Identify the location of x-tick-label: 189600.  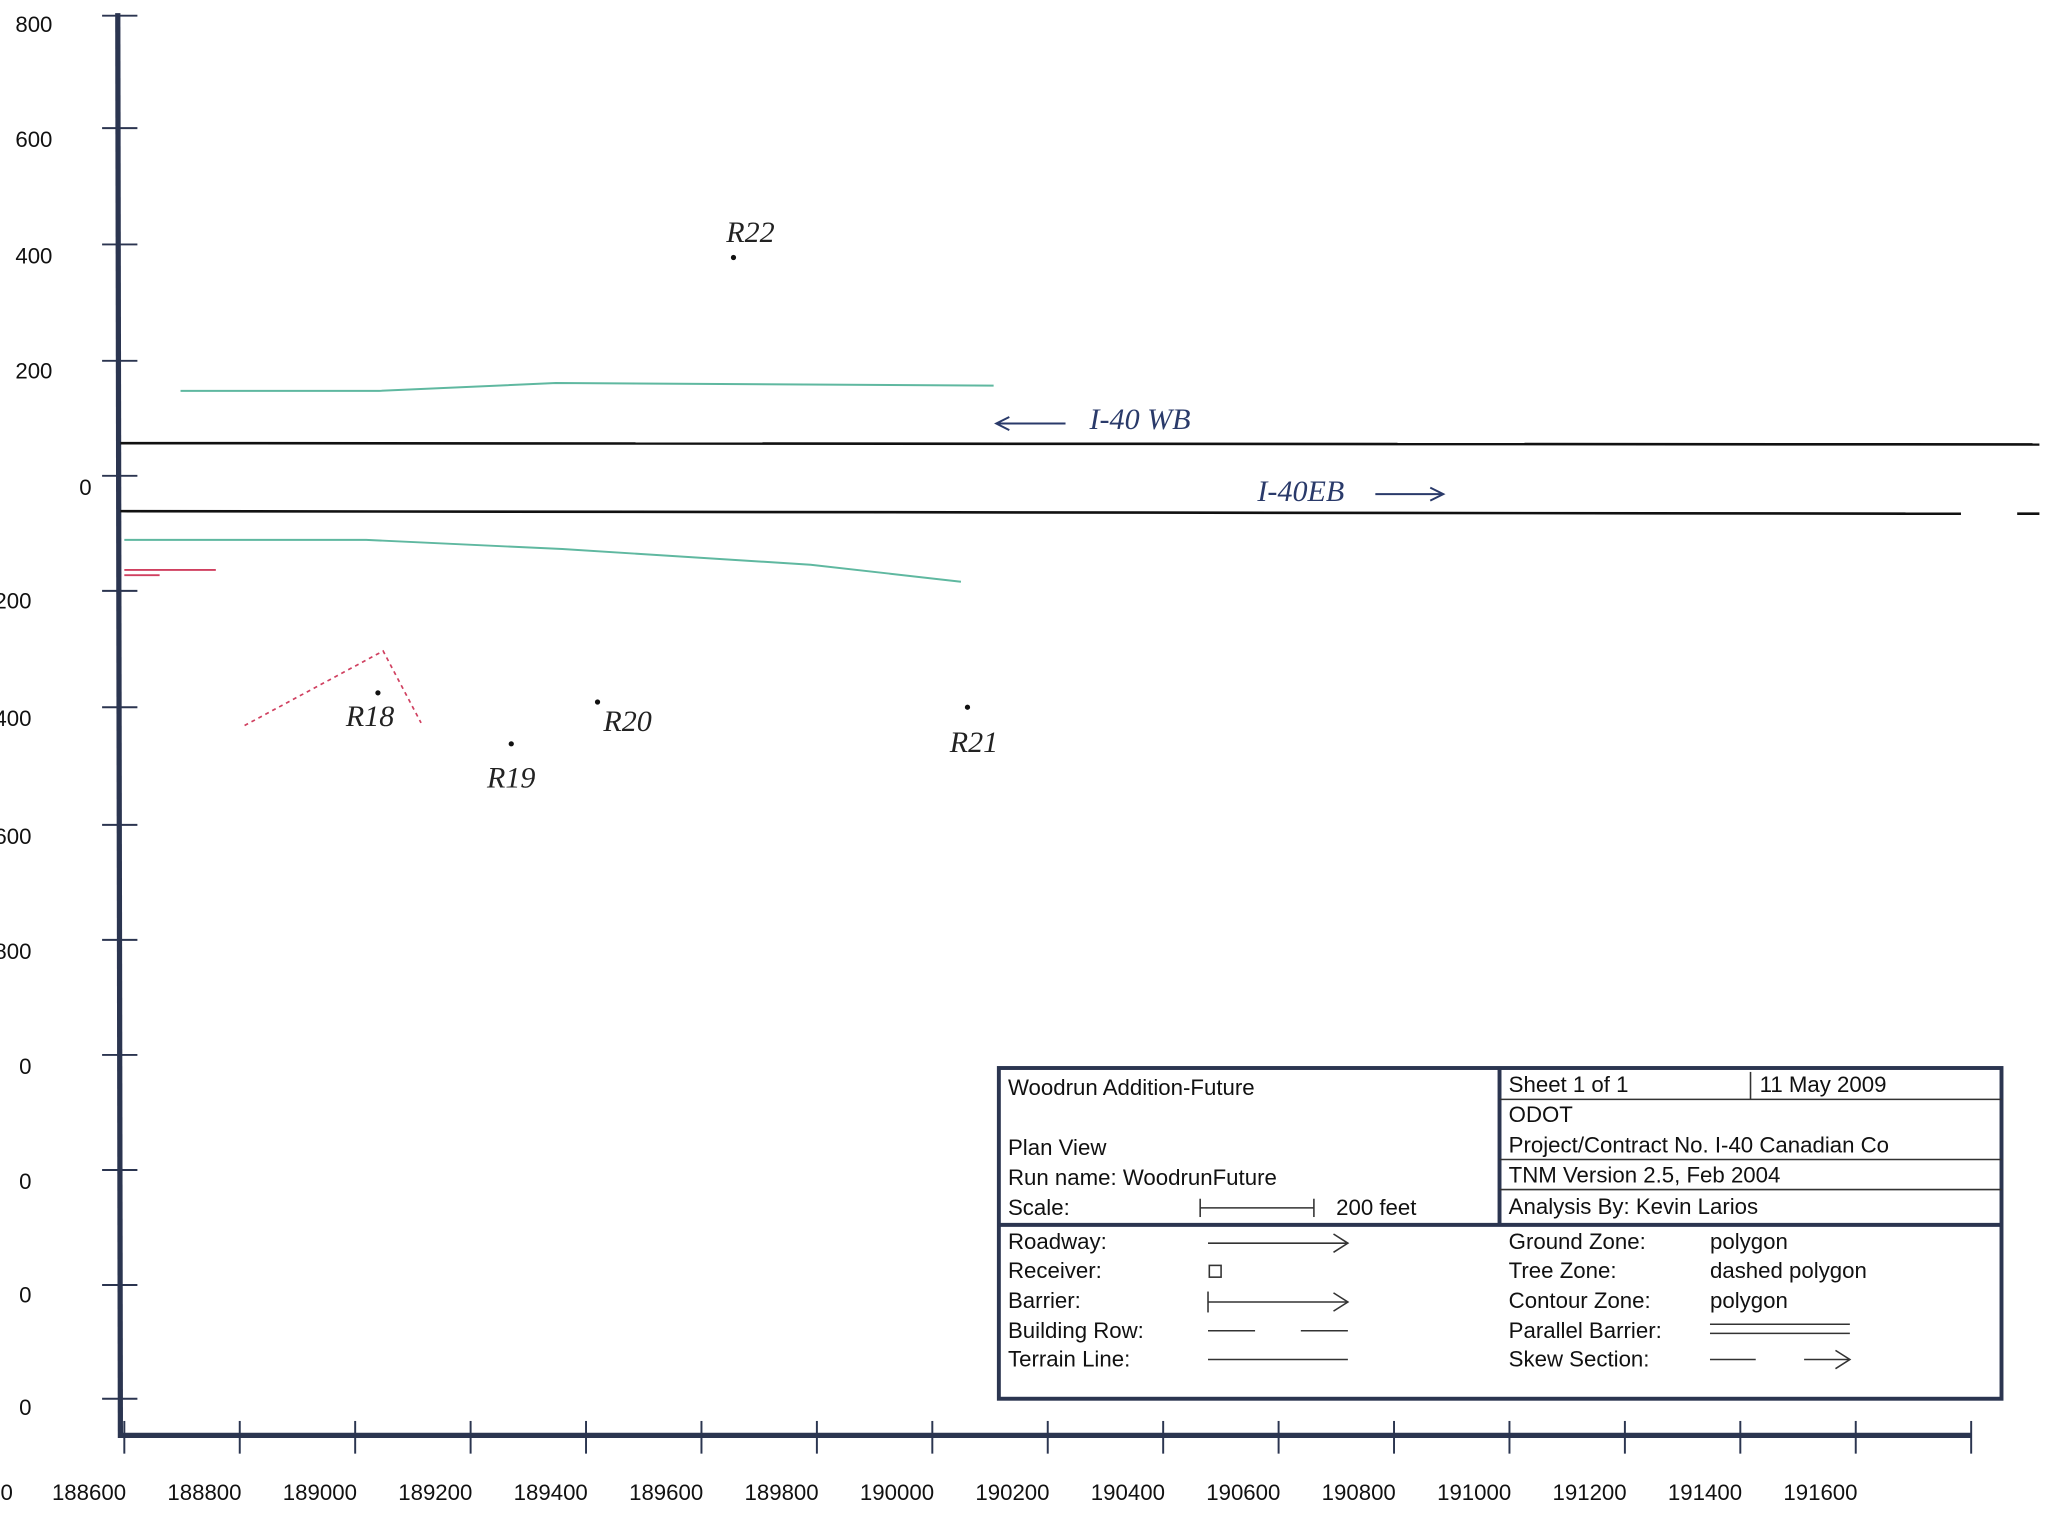
(666, 1492).